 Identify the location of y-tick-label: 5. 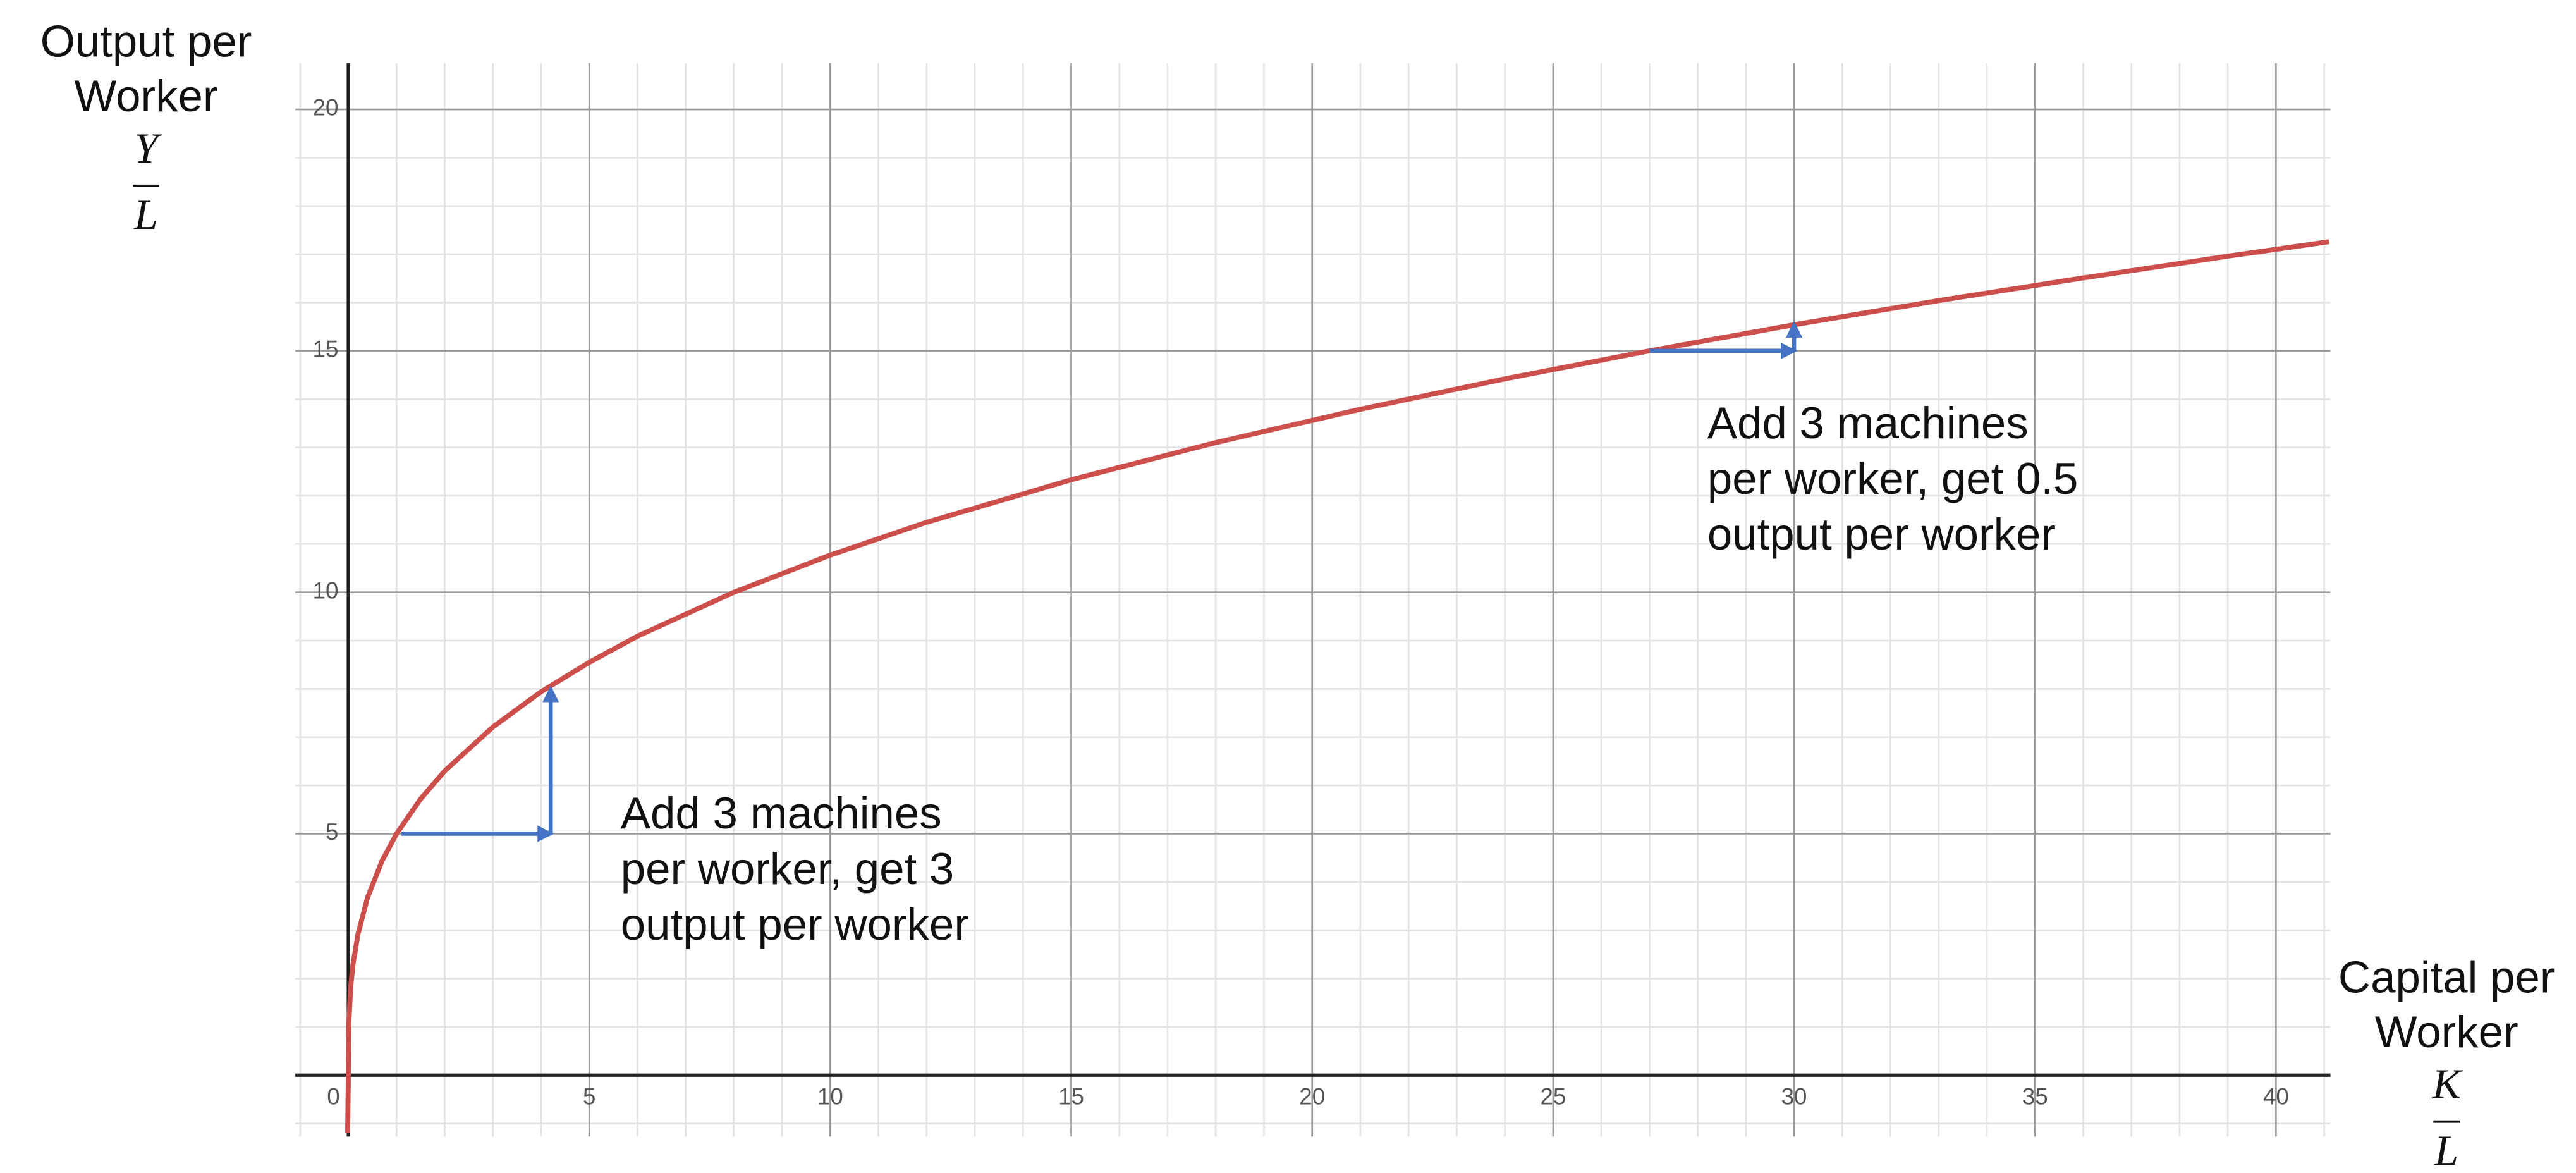
(332, 832).